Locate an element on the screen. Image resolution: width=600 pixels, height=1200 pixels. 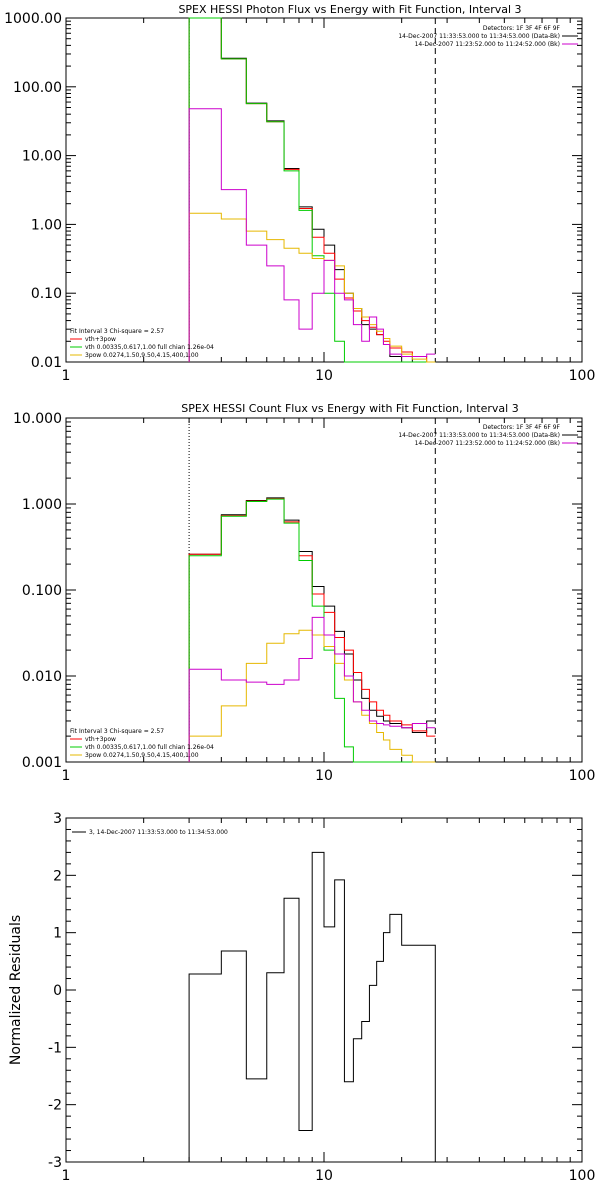
count-flux-legend-heading: Fit Interval 3 Chi-square = 2.57 is located at coordinates (117, 731).